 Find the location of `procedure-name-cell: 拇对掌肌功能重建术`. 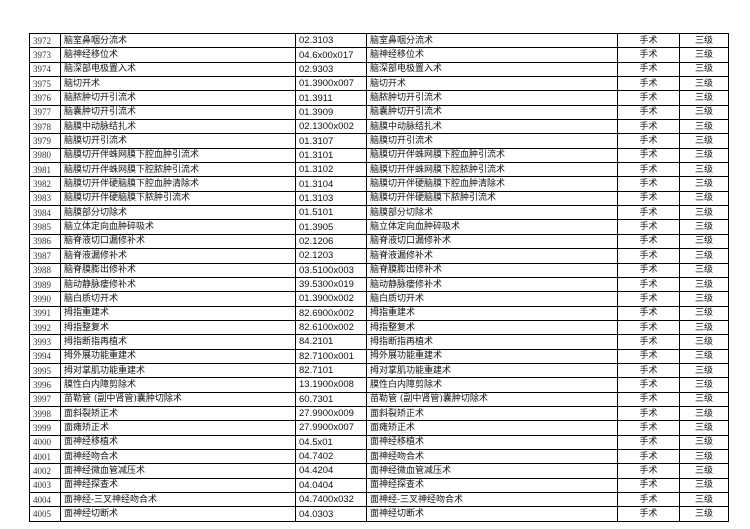

procedure-name-cell: 拇对掌肌功能重建术 is located at coordinates (178, 370).